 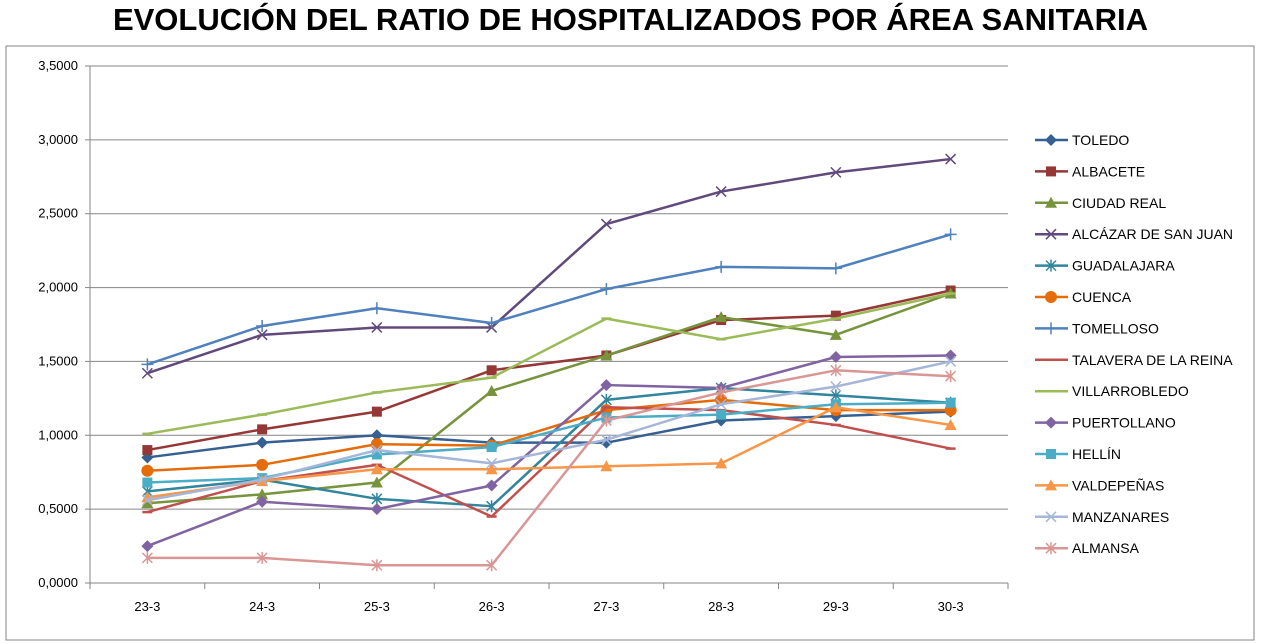 I want to click on legend-label: ALMANSA, so click(x=1106, y=548).